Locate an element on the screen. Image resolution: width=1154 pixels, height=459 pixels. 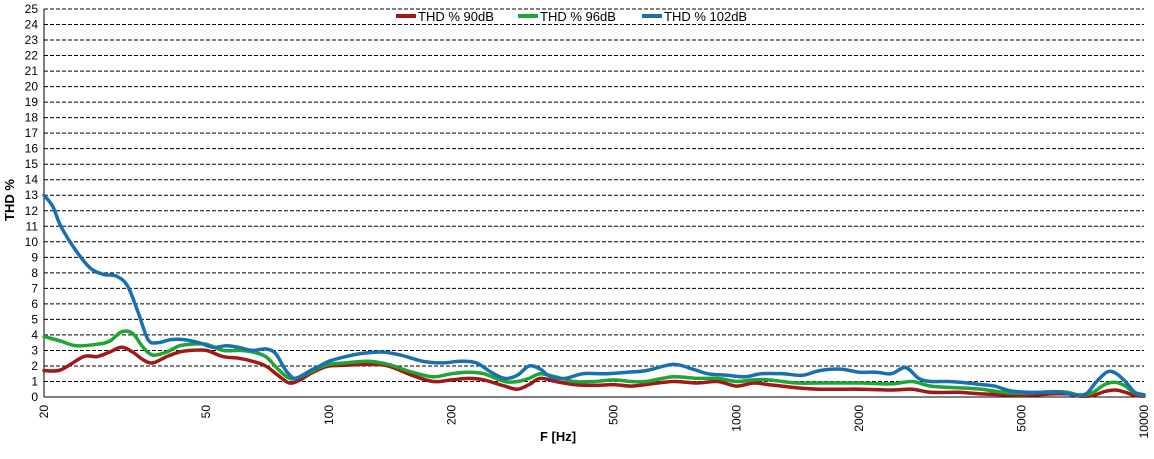
x-tick-100: 100 is located at coordinates (329, 415).